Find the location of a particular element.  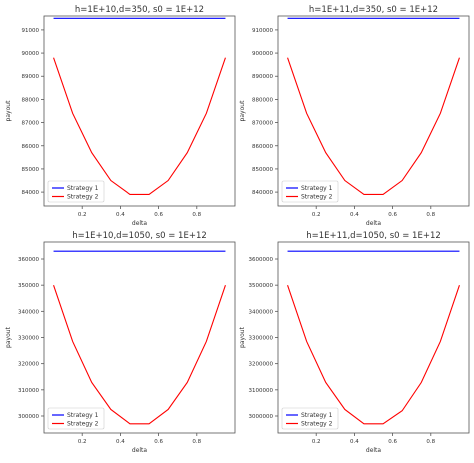

y-tick-label: 870000 is located at coordinates (262, 124).